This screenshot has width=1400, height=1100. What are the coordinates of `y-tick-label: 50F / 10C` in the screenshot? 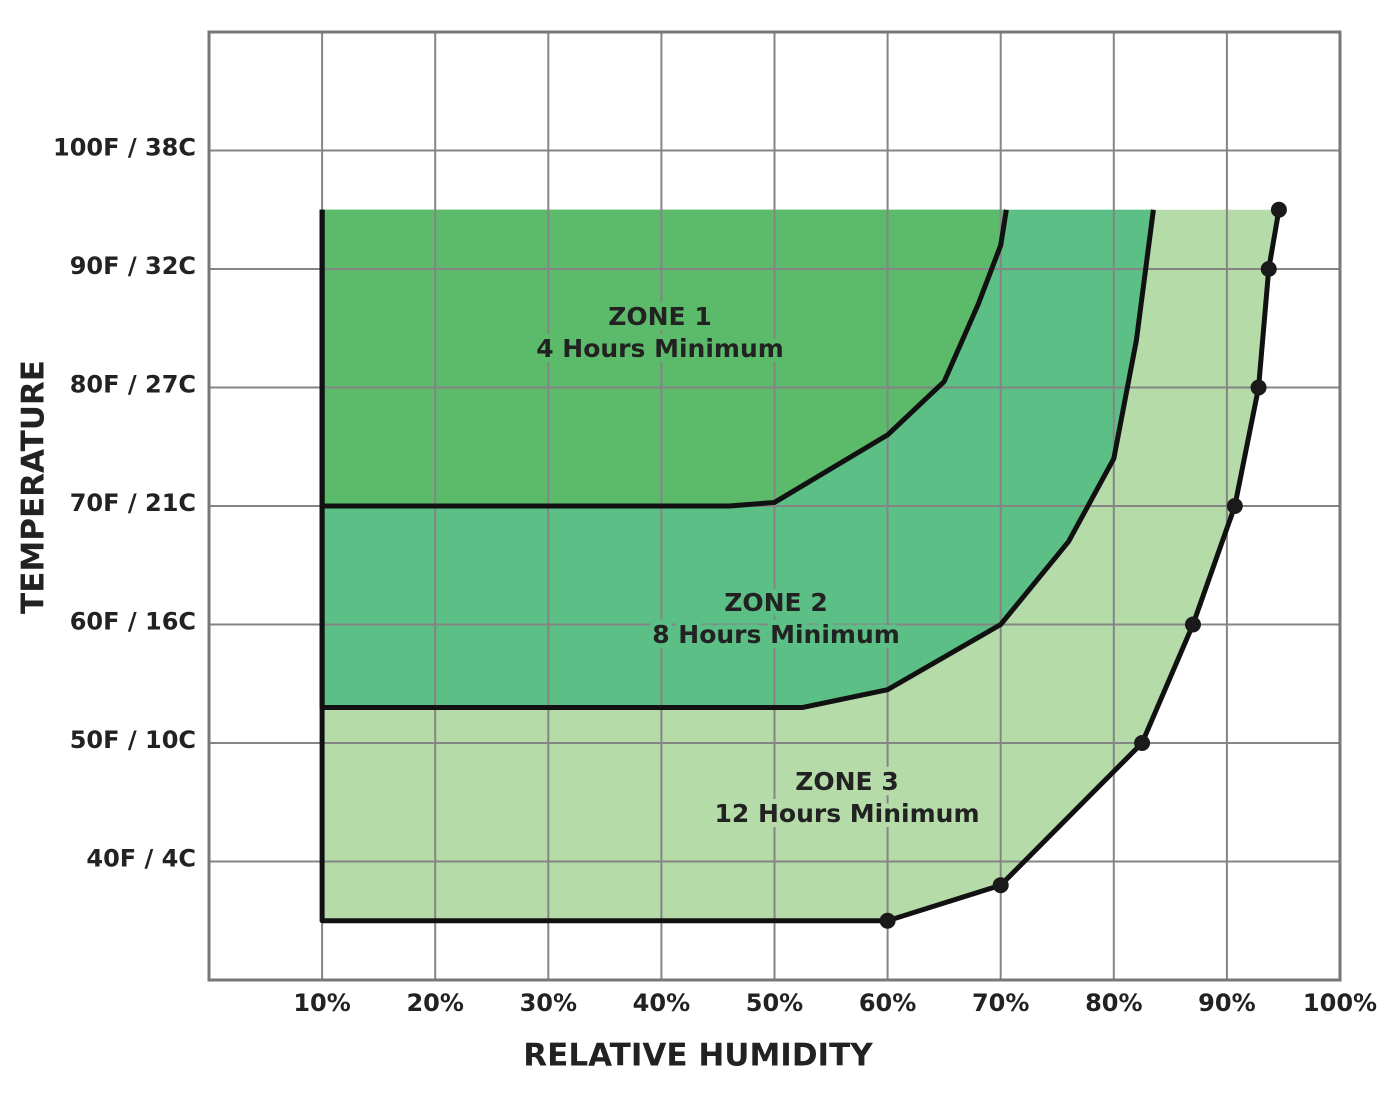 It's located at (133, 740).